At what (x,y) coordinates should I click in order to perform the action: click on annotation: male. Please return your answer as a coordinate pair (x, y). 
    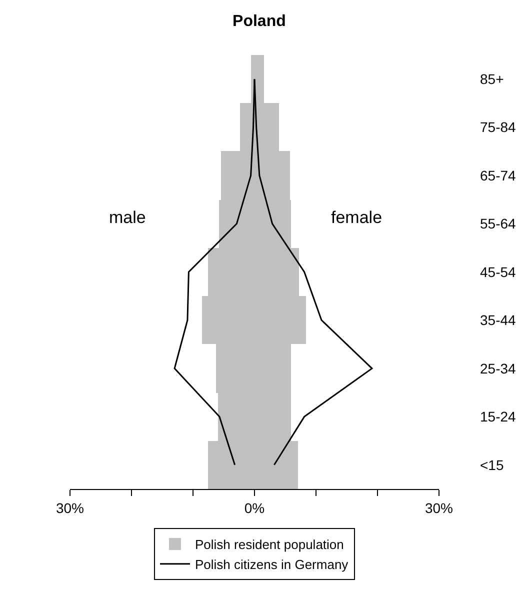
    Looking at the image, I should click on (127, 217).